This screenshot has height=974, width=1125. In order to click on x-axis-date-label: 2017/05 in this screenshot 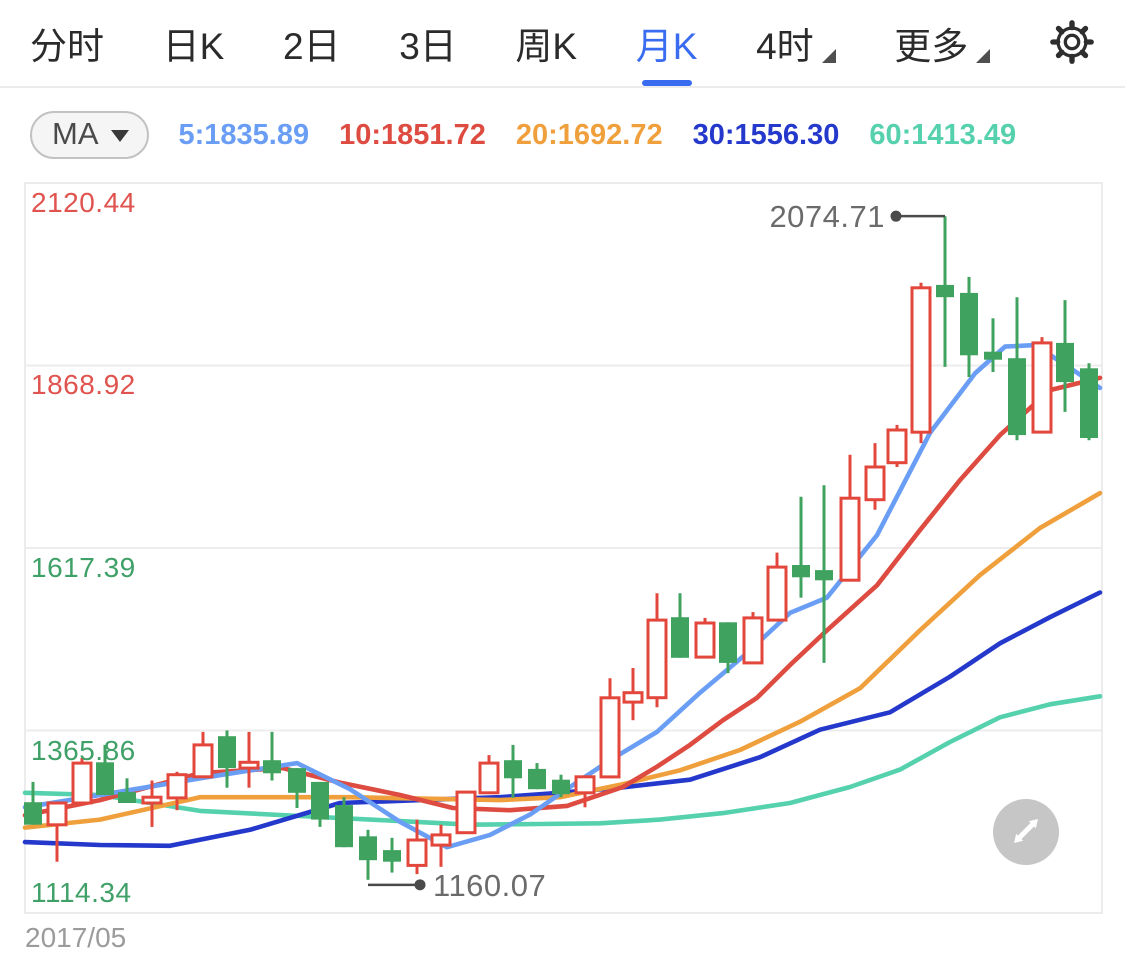, I will do `click(76, 937)`.